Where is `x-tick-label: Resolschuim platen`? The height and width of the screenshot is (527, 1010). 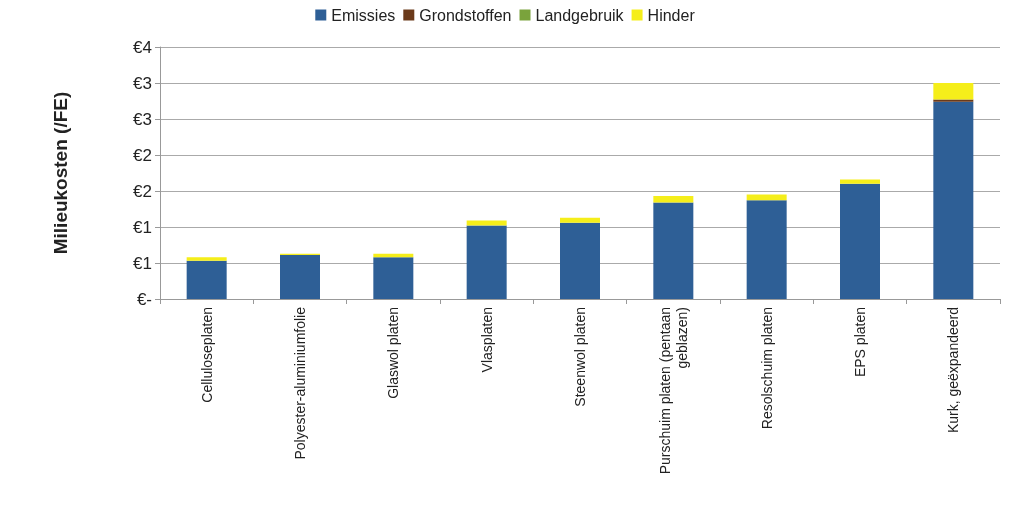 x-tick-label: Resolschuim platen is located at coordinates (766, 368).